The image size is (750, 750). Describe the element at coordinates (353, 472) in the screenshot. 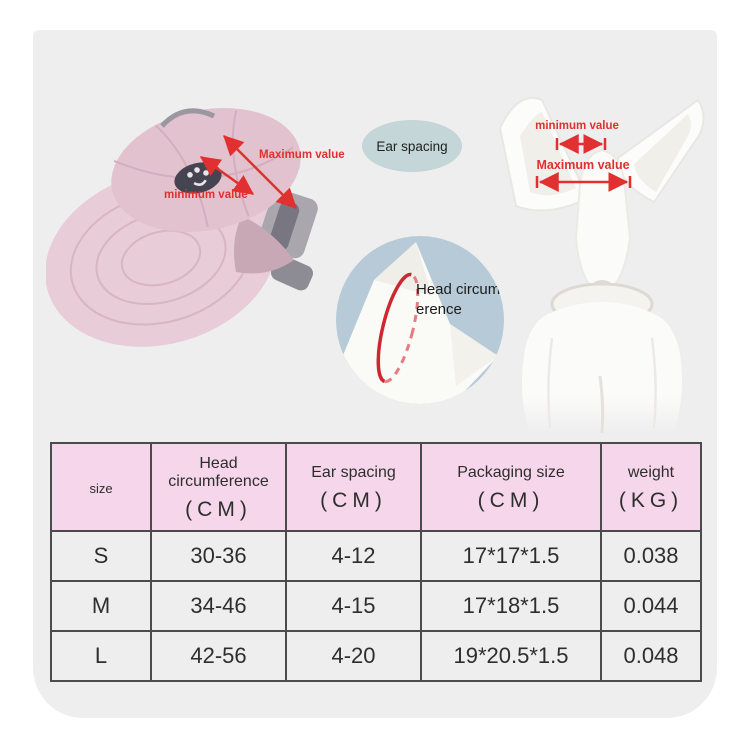

I see `header-ear-label: Ear spacing` at that location.